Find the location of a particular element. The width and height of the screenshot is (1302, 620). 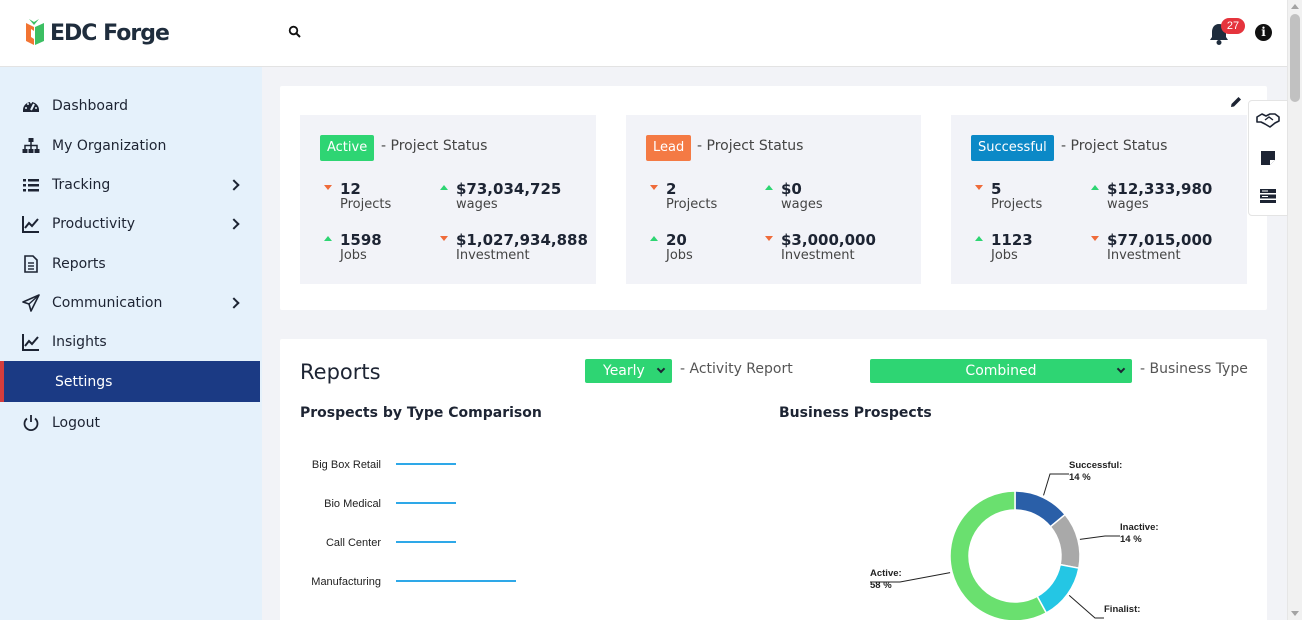

metric-value: $0 is located at coordinates (791, 189).